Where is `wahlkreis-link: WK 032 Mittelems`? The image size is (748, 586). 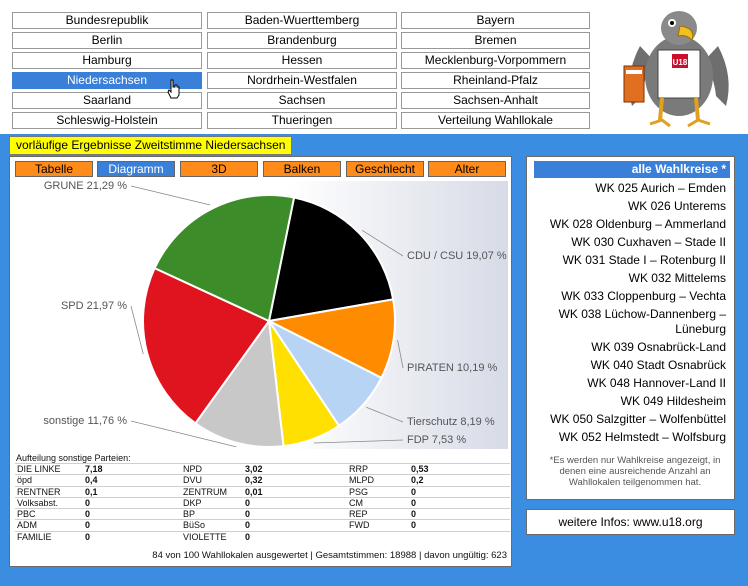
wahlkreis-link: WK 032 Mittelems is located at coordinates (677, 278).